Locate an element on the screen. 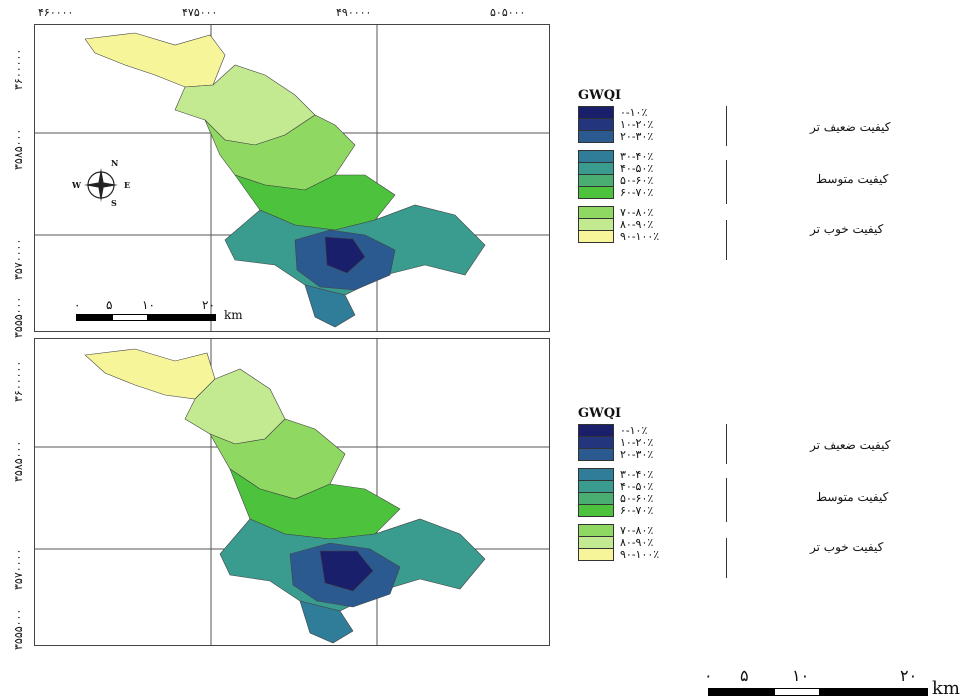 The height and width of the screenshot is (700, 971). bottom-legend-label: ۱۰-۲۰٪ is located at coordinates (637, 442).